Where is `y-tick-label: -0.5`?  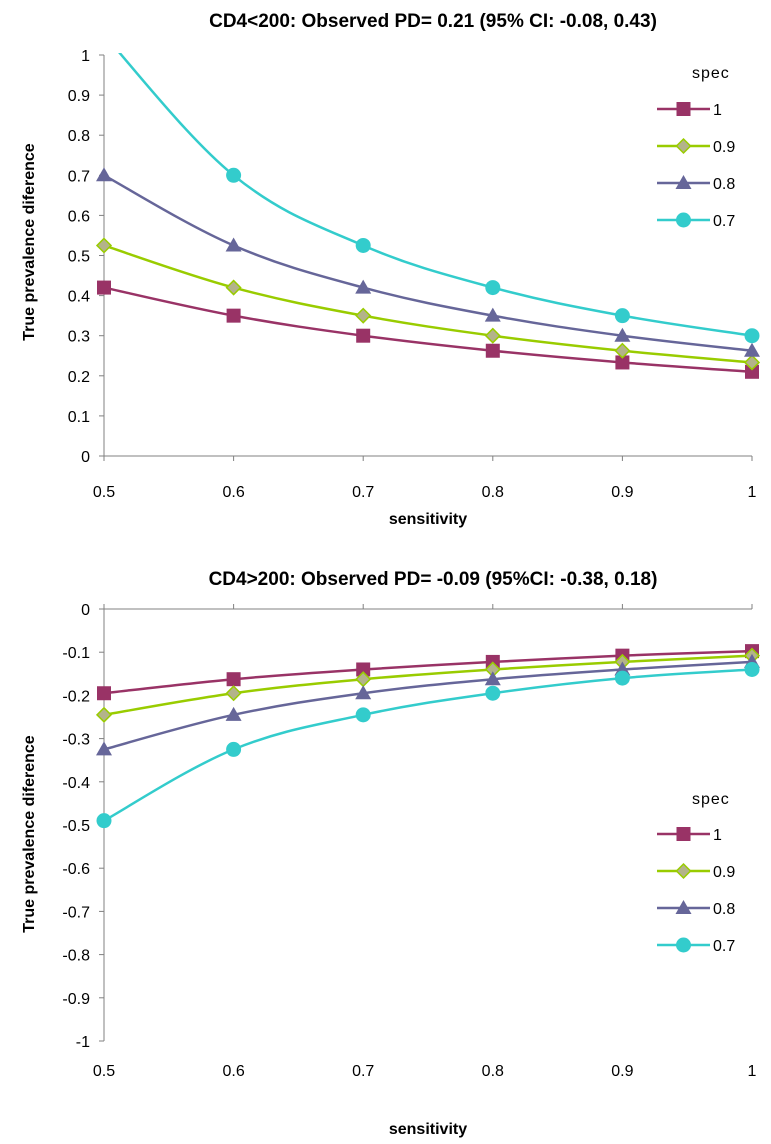
y-tick-label: -0.5 is located at coordinates (76, 826).